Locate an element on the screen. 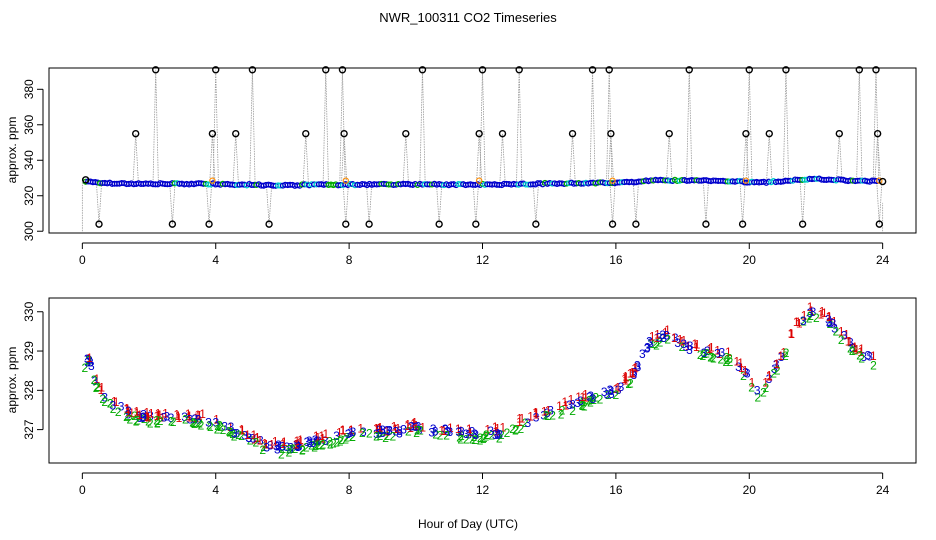 The width and height of the screenshot is (936, 540). bottom-x-tick-label: 24 is located at coordinates (883, 490).